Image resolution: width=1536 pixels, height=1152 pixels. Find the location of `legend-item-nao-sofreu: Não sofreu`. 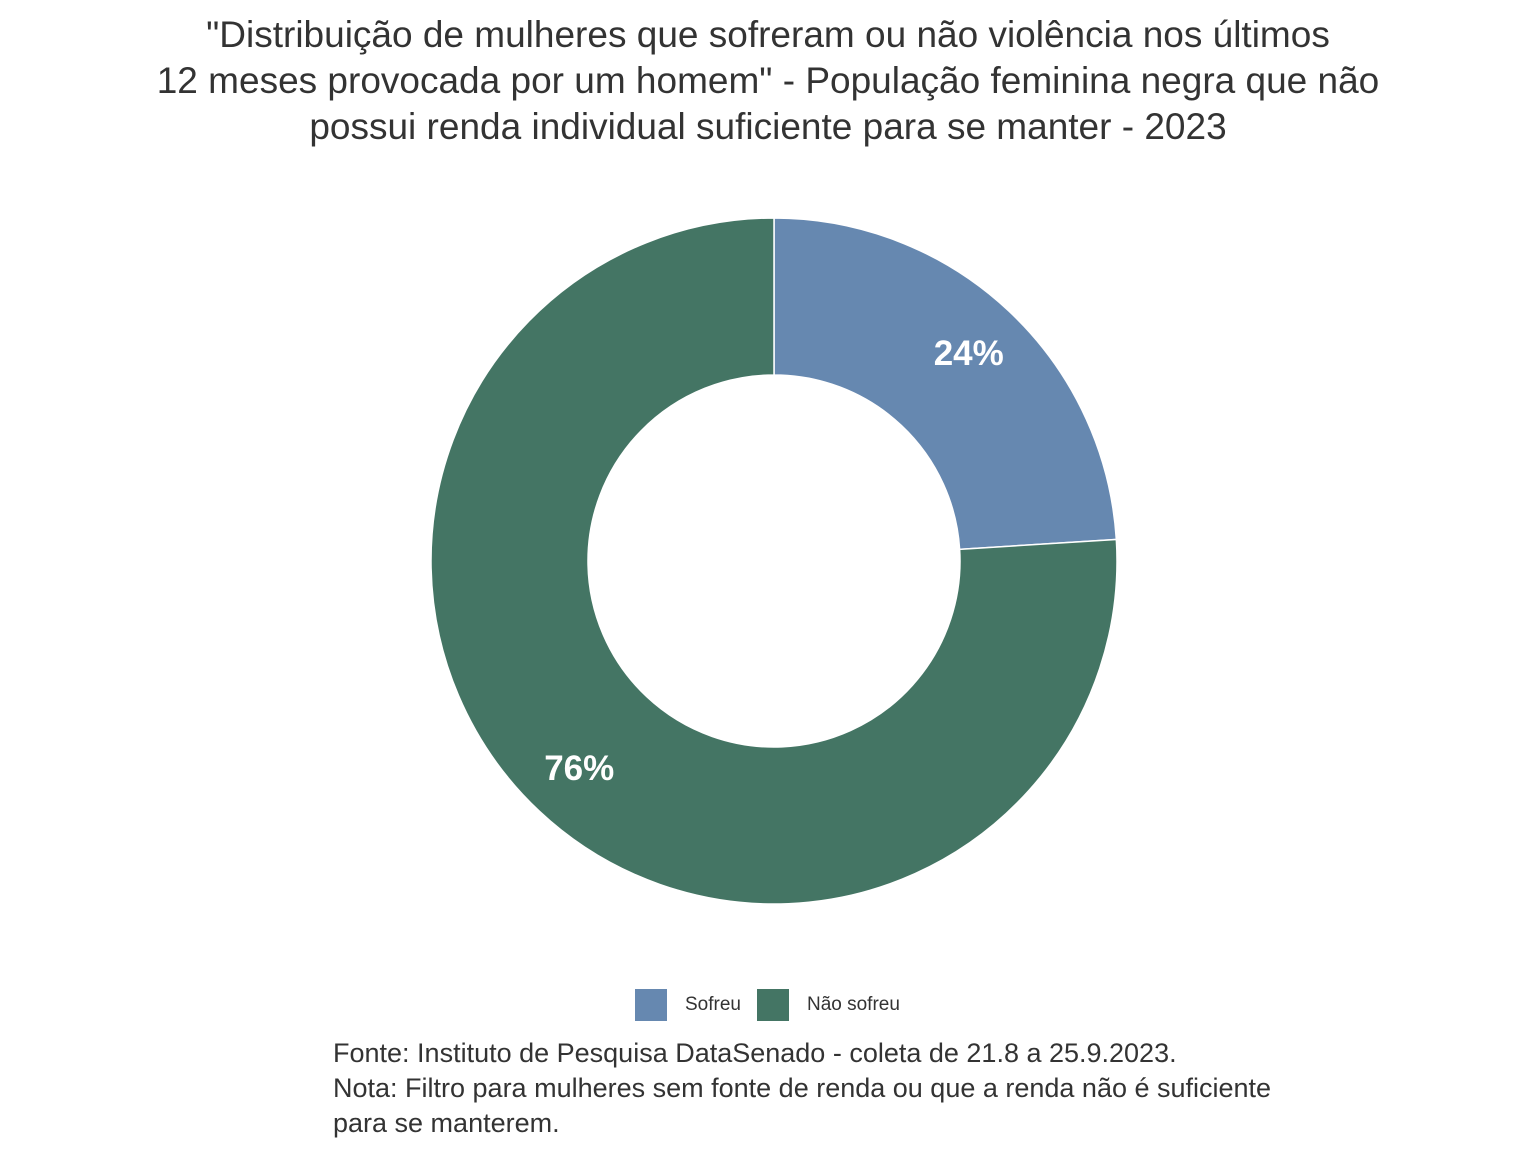

legend-item-nao-sofreu: Não sofreu is located at coordinates (828, 1005).